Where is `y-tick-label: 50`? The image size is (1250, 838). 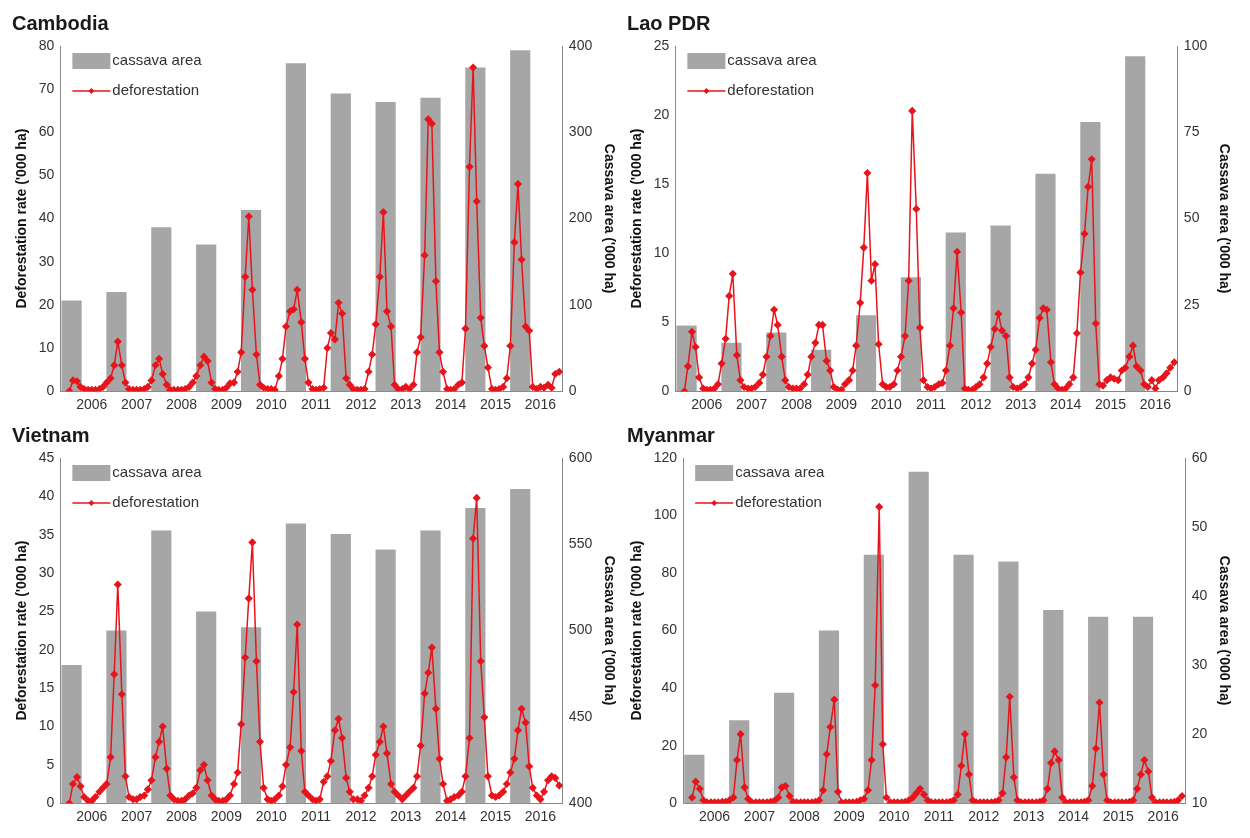 y-tick-label: 50 is located at coordinates (46, 174).